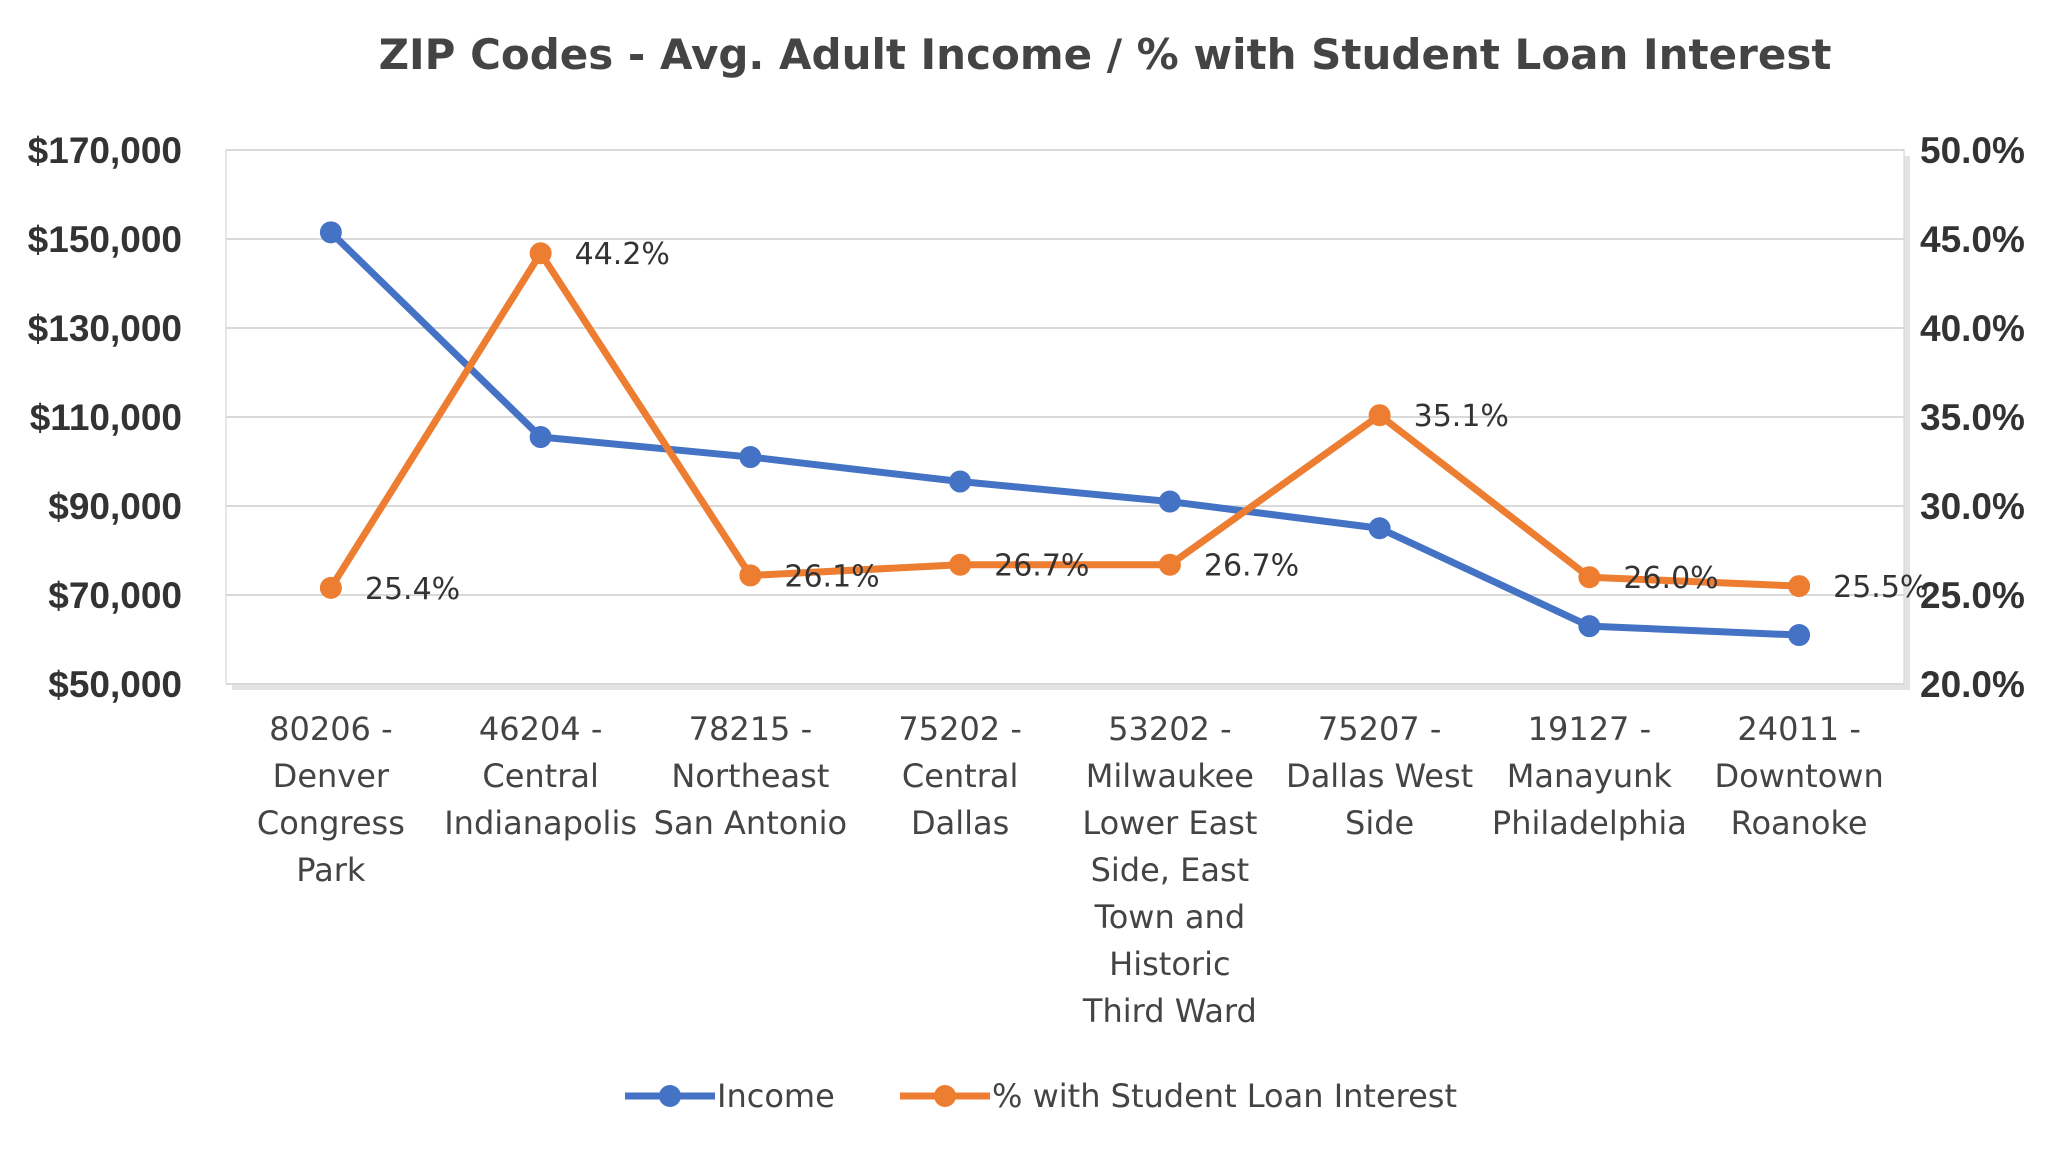 Image resolution: width=2048 pixels, height=1152 pixels. What do you see at coordinates (1972, 684) in the screenshot?
I see `y-right-tick-label: 20.0%` at bounding box center [1972, 684].